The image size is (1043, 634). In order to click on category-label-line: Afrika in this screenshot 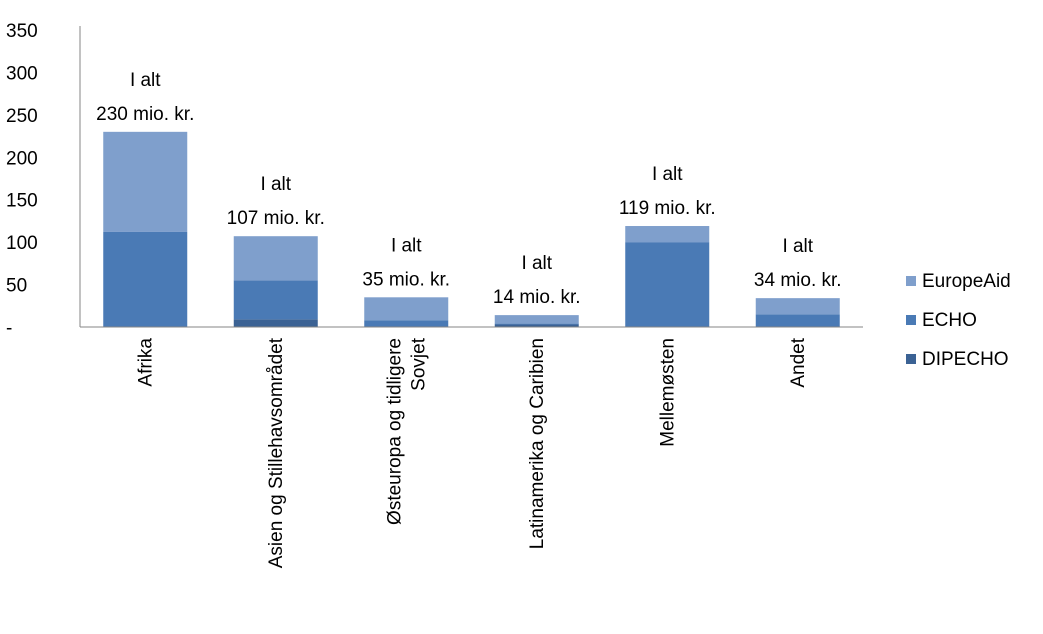, I will do `click(145, 362)`.